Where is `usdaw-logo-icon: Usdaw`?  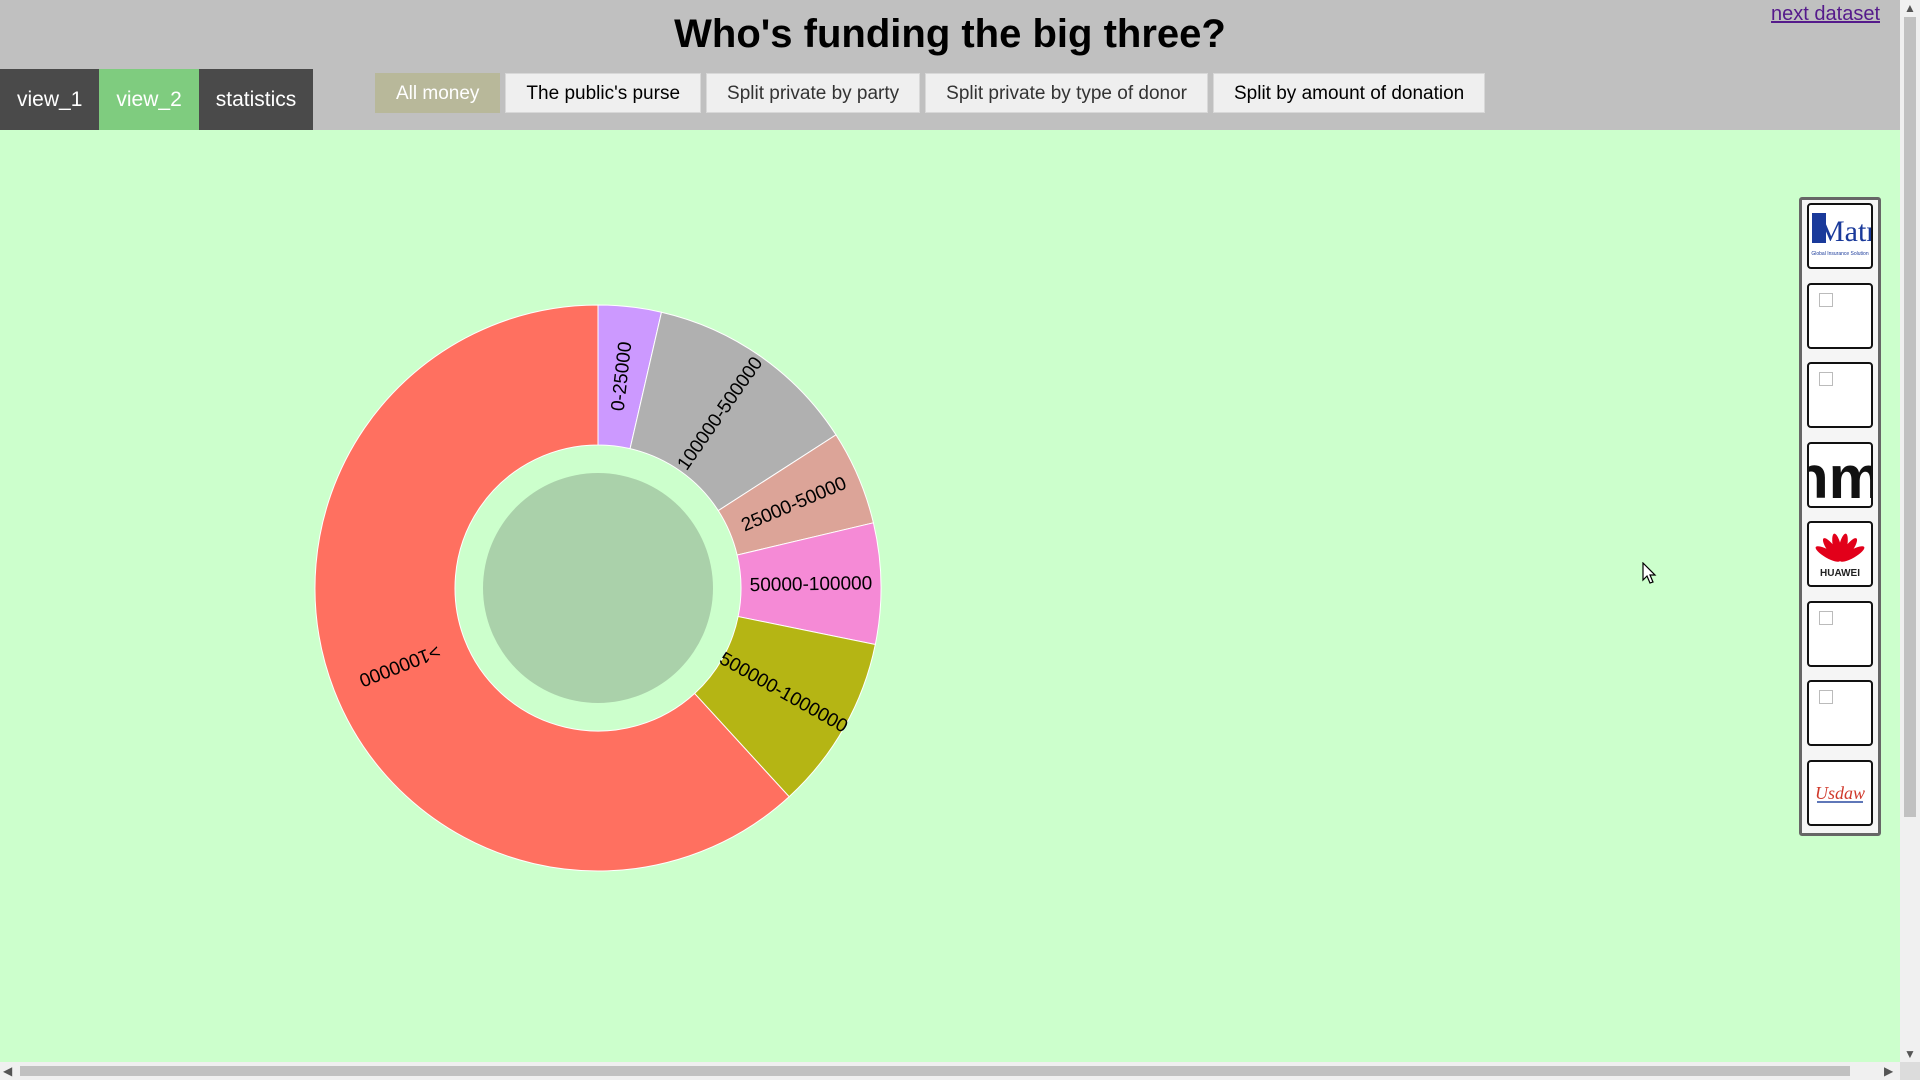 usdaw-logo-icon: Usdaw is located at coordinates (1840, 793).